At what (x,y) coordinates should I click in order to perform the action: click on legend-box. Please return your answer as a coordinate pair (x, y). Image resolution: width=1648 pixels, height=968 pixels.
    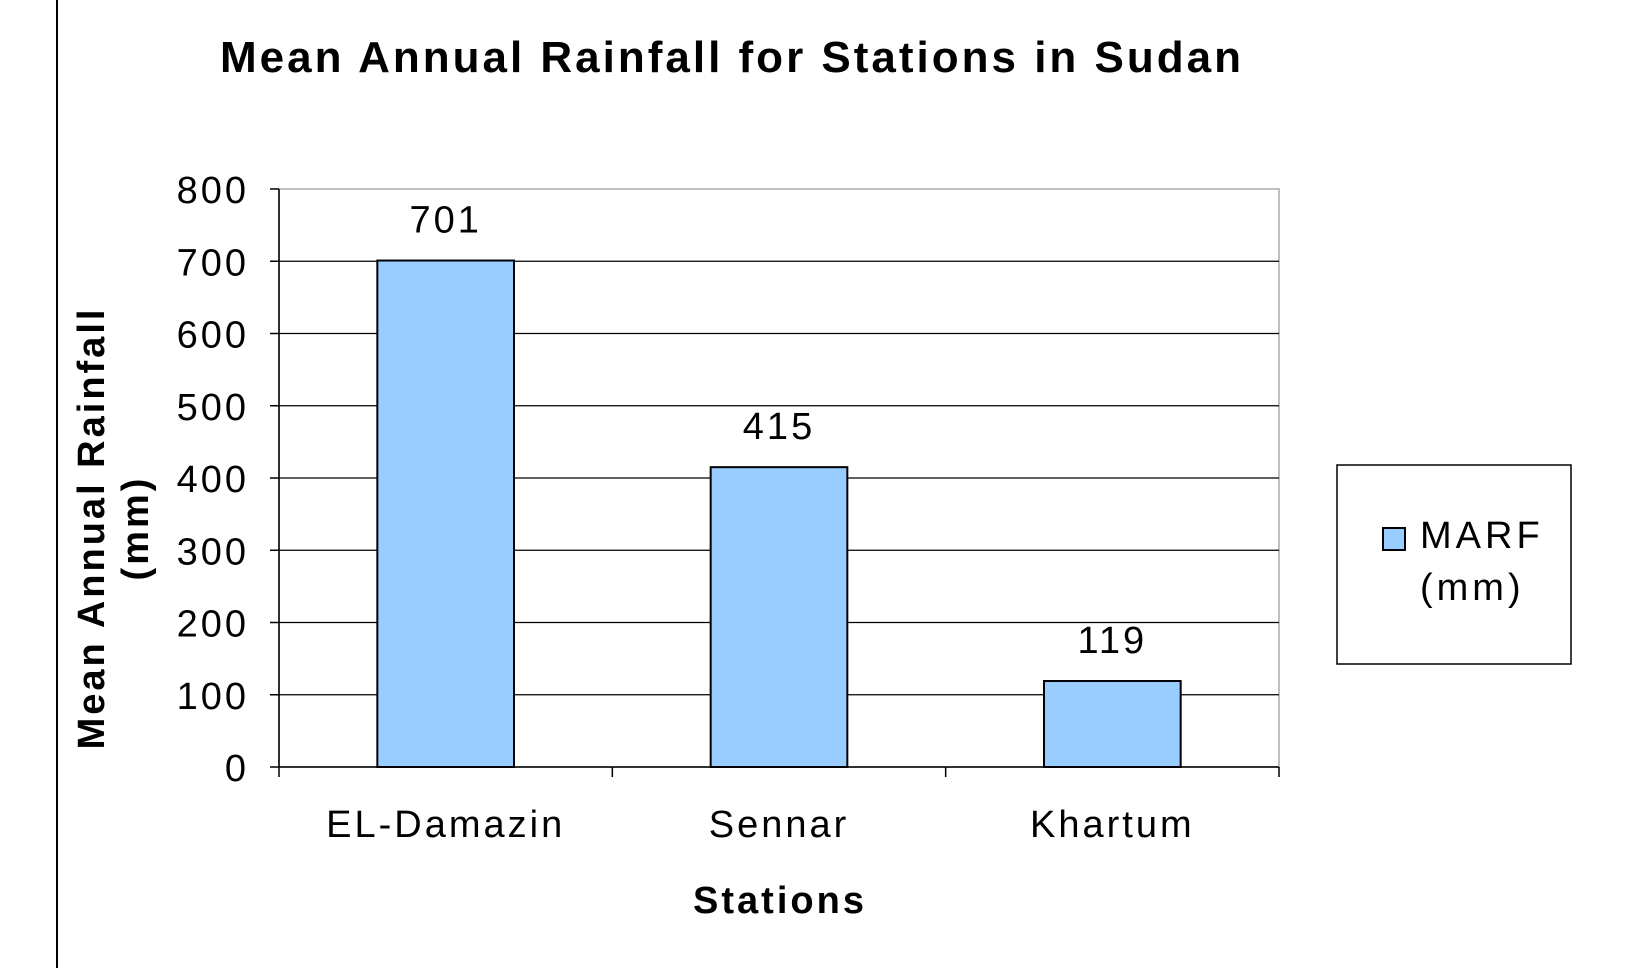
    Looking at the image, I should click on (1454, 564).